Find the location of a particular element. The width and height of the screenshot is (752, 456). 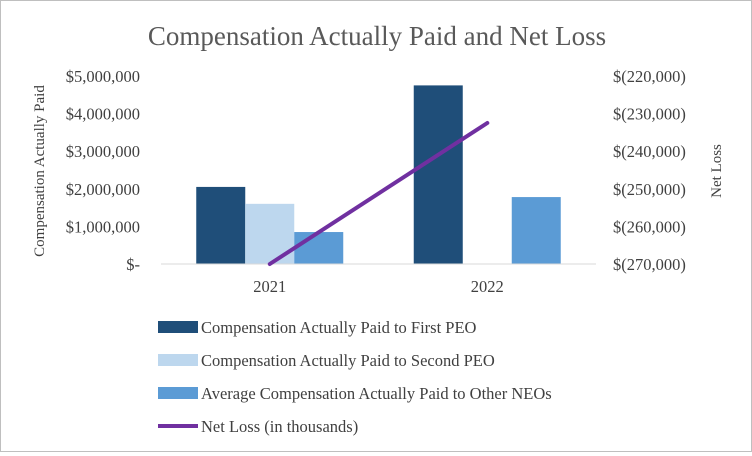

y-tick-label: $- is located at coordinates (133, 264).